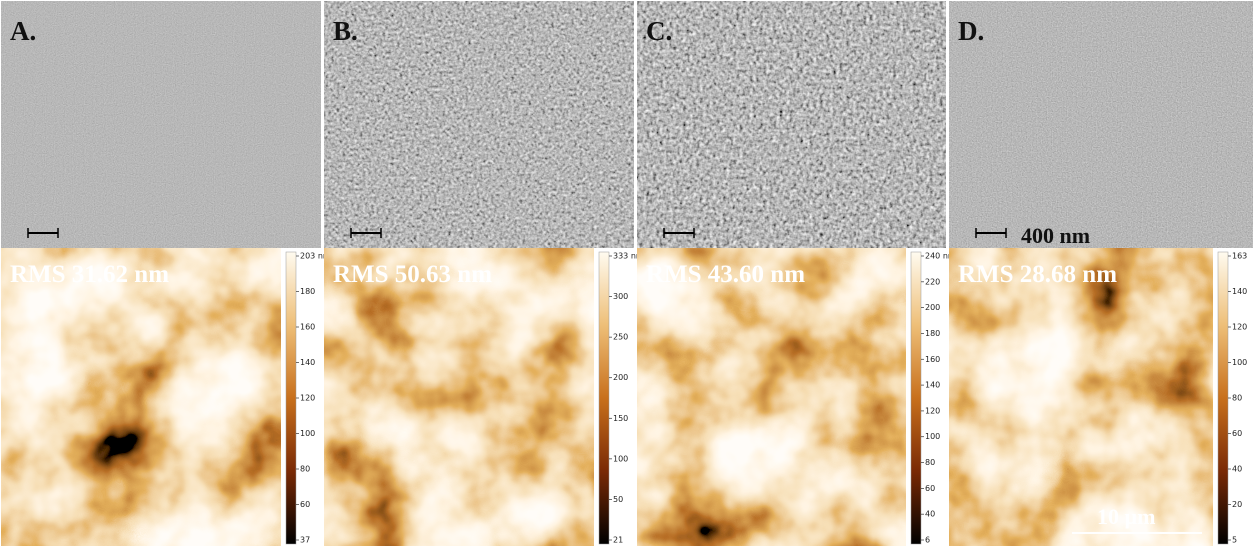 This screenshot has width=1254, height=546. I want to click on colorbar-tick-label: 250, so click(620, 337).